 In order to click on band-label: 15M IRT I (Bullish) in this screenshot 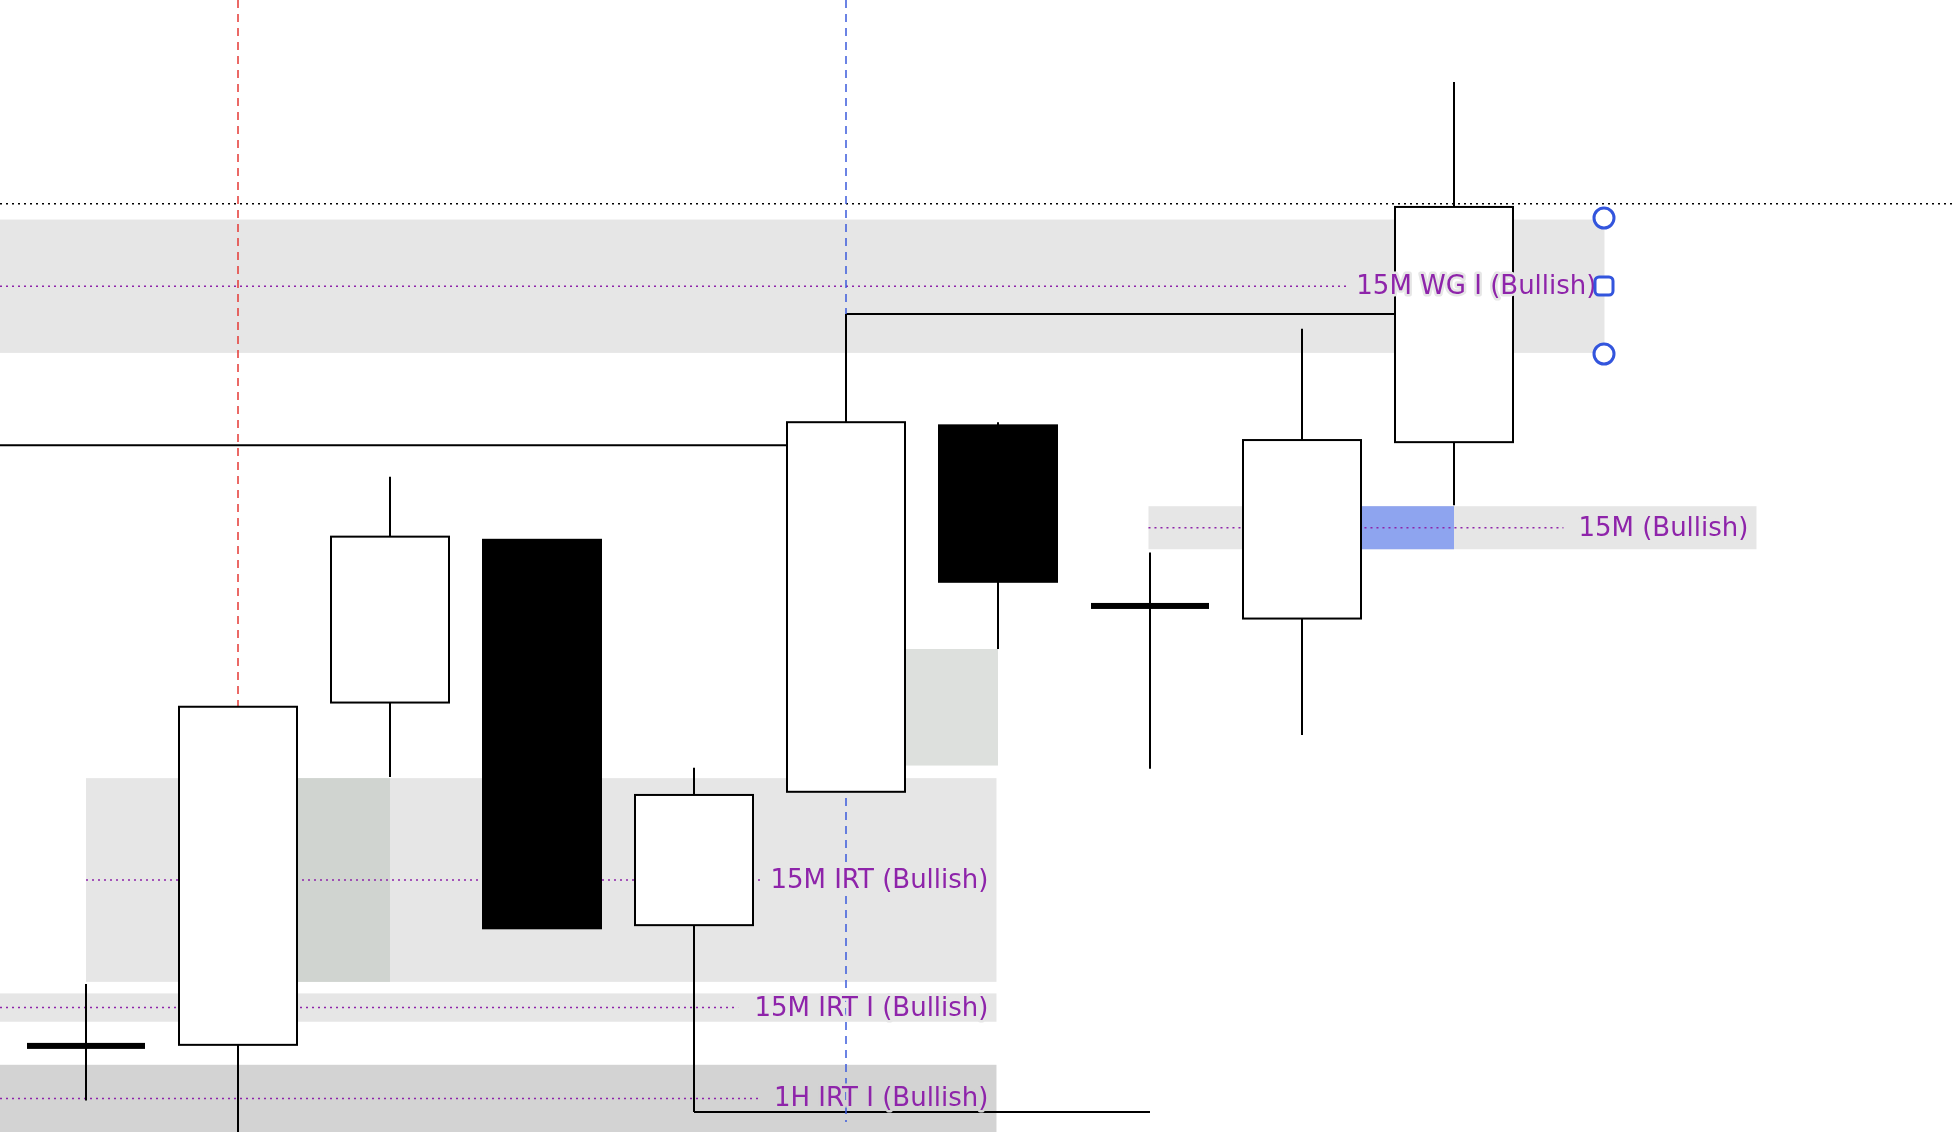, I will do `click(871, 1006)`.